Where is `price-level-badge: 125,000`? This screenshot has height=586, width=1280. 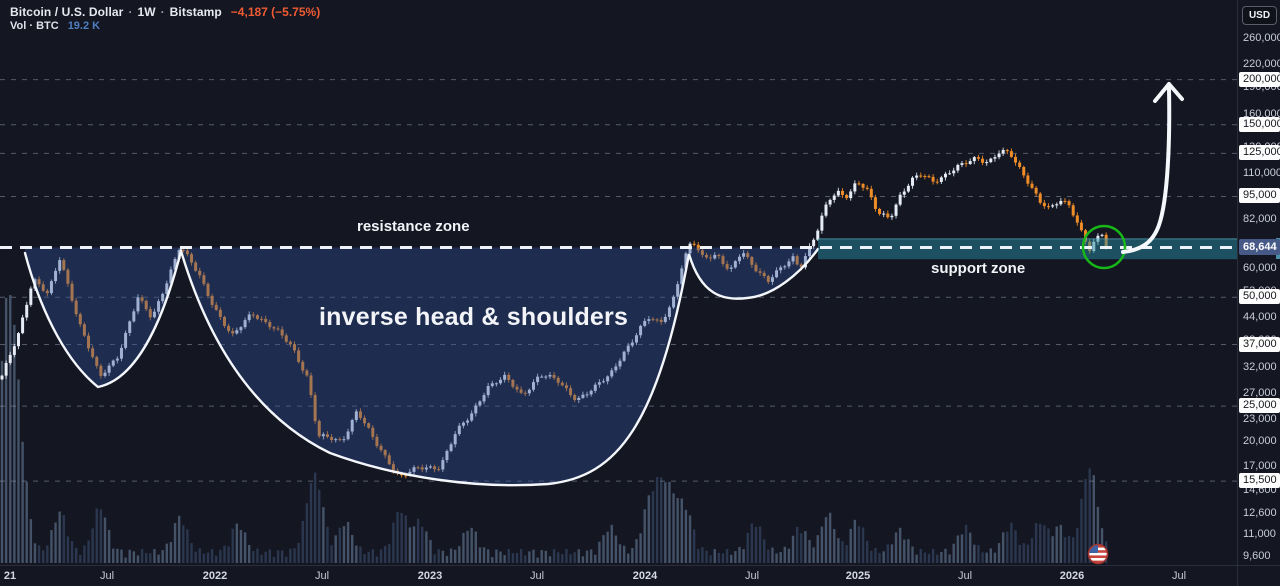 price-level-badge: 125,000 is located at coordinates (1259, 153).